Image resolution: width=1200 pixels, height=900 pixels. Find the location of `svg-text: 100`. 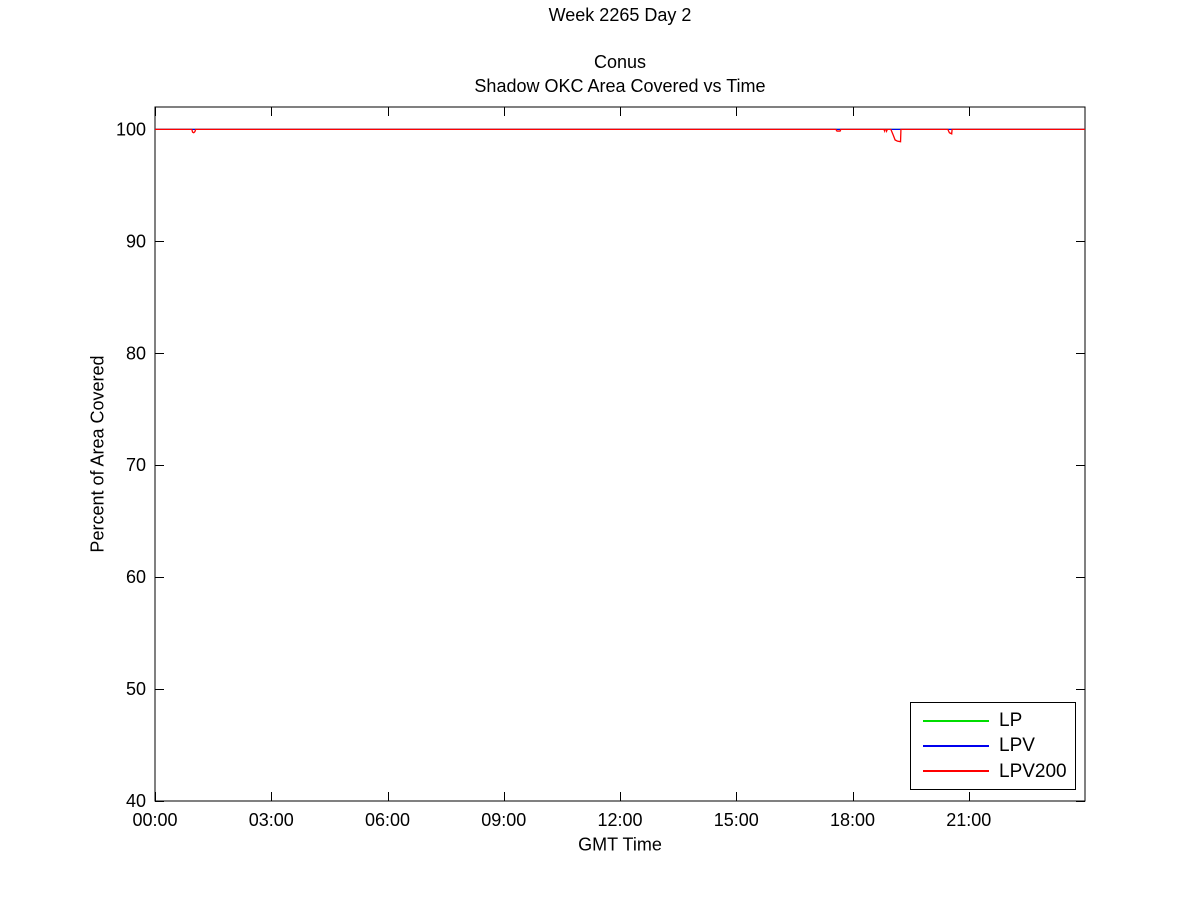

svg-text: 100 is located at coordinates (131, 129).